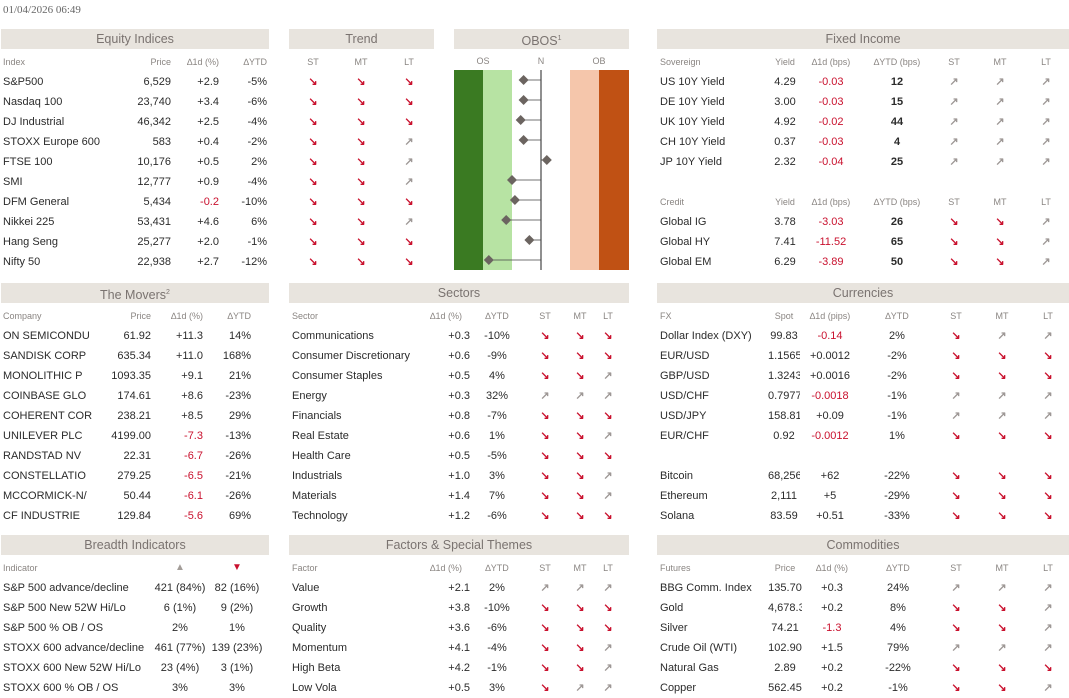 Image resolution: width=1069 pixels, height=698 pixels. I want to click on credit-name: Global IG, so click(683, 222).